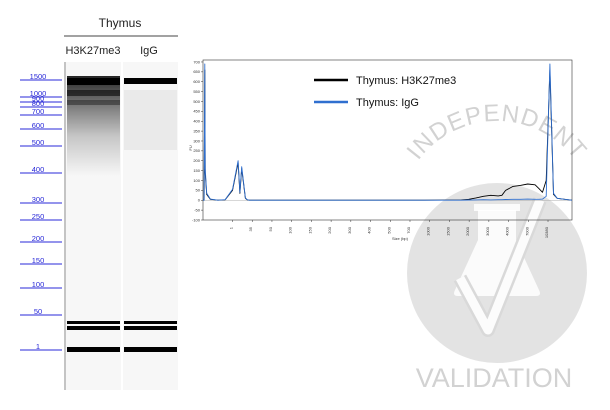 Image resolution: width=610 pixels, height=410 pixels. Describe the element at coordinates (196, 180) in the screenshot. I see `y-tick-label: 100` at that location.